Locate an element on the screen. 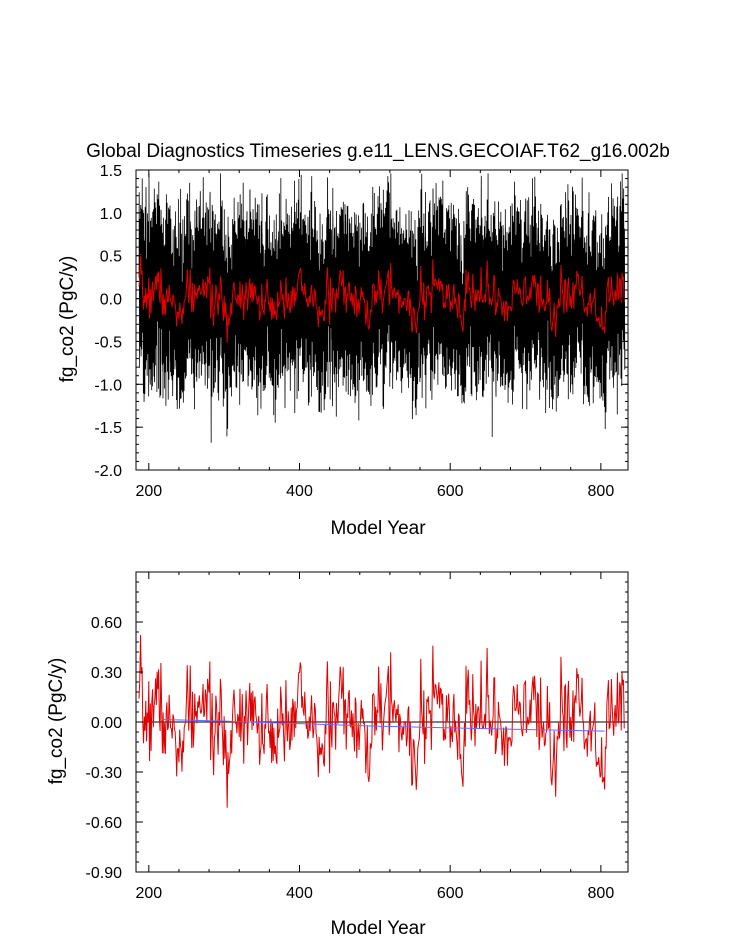  y-tick-label: -0.60 is located at coordinates (104, 823).